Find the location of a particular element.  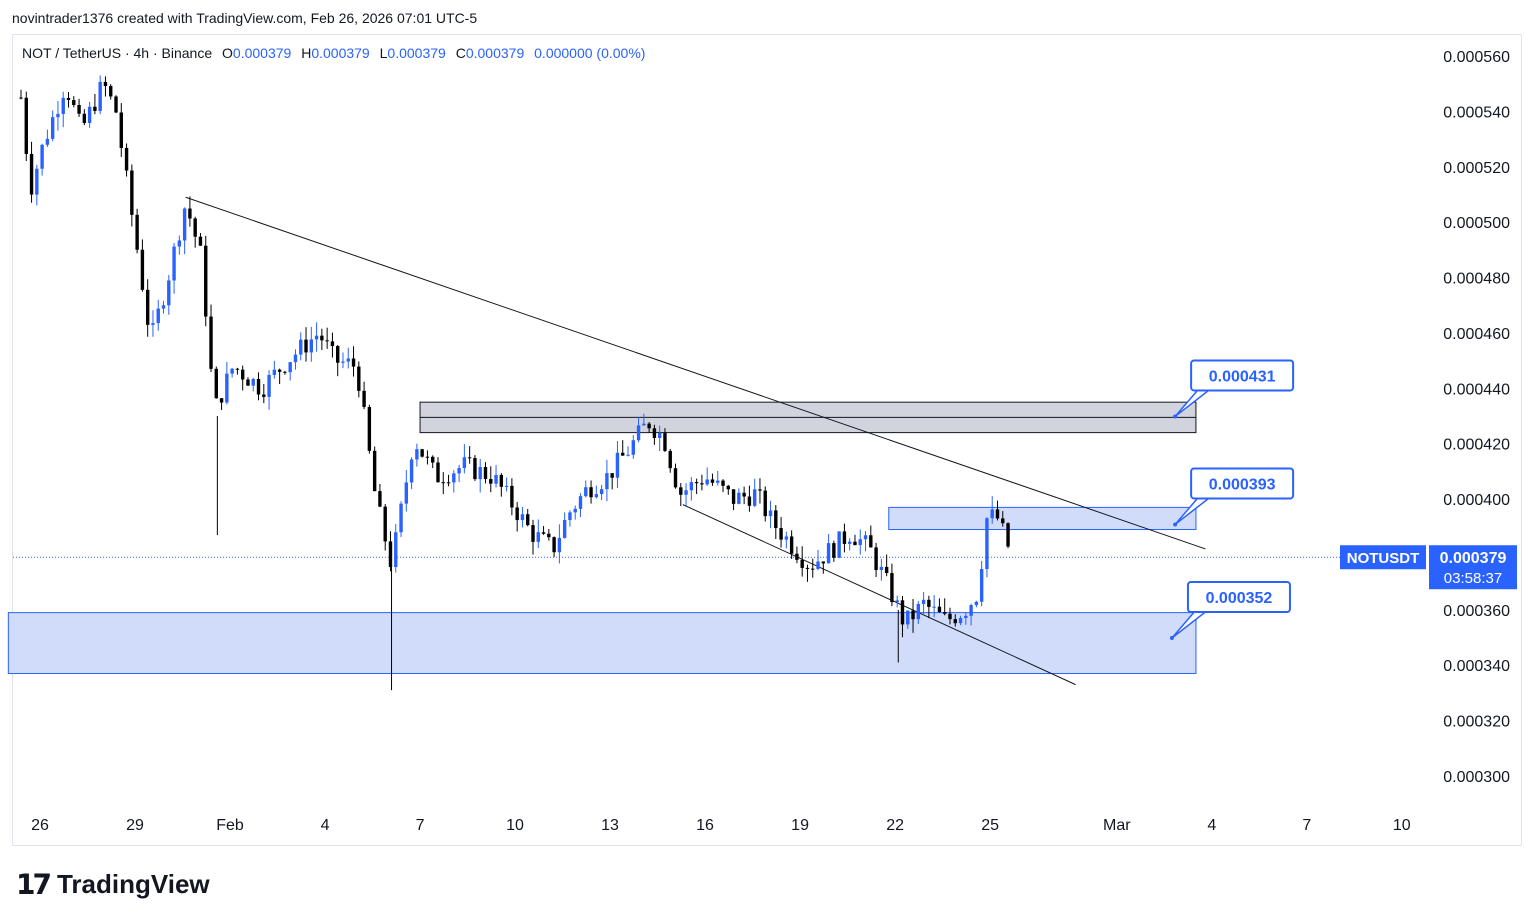

lower-trendline is located at coordinates (879, 595).